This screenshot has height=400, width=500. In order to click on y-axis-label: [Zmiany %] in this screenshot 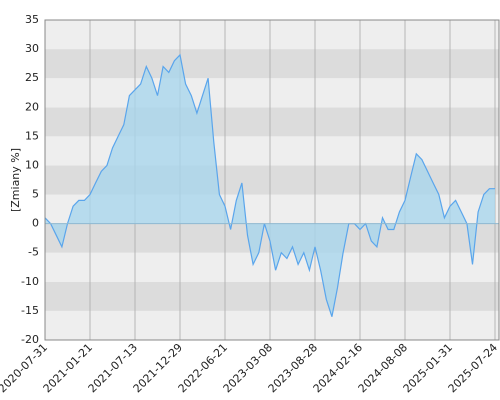, I will do `click(15, 180)`.